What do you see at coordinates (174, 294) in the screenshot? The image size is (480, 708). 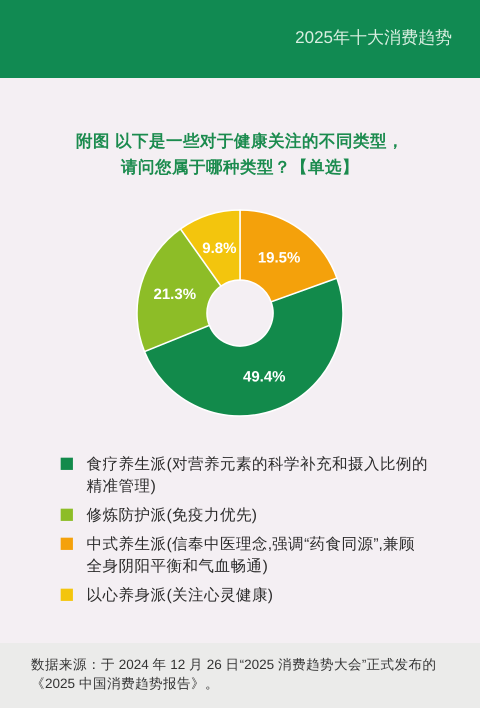 I see `data-label: 21.3%` at bounding box center [174, 294].